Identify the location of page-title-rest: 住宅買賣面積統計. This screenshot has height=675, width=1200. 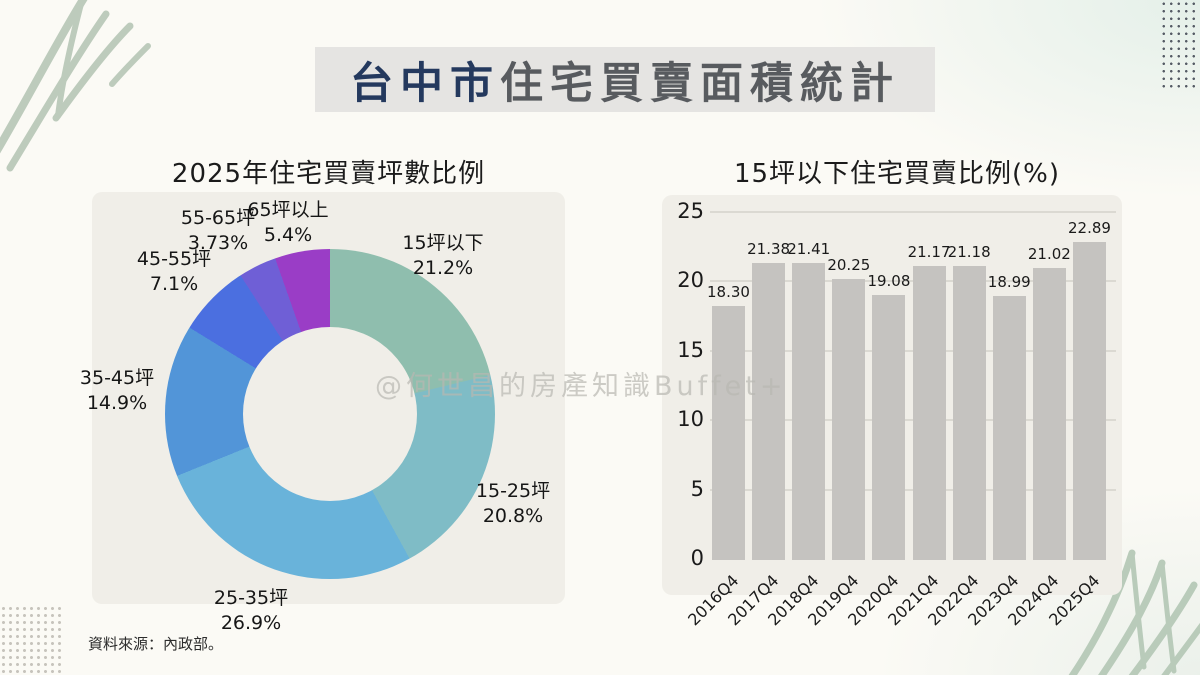
(700, 83).